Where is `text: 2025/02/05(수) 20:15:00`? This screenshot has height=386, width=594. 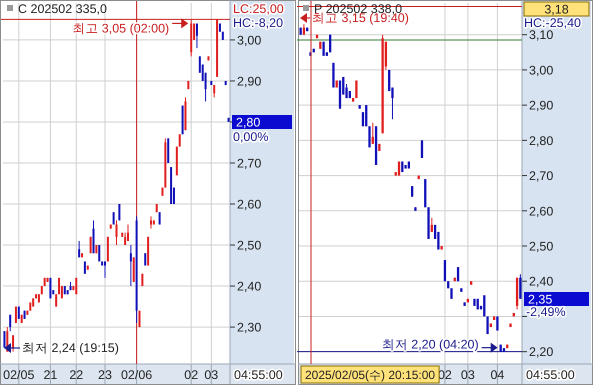 text: 2025/02/05(수) 20:15:00 is located at coordinates (370, 375).